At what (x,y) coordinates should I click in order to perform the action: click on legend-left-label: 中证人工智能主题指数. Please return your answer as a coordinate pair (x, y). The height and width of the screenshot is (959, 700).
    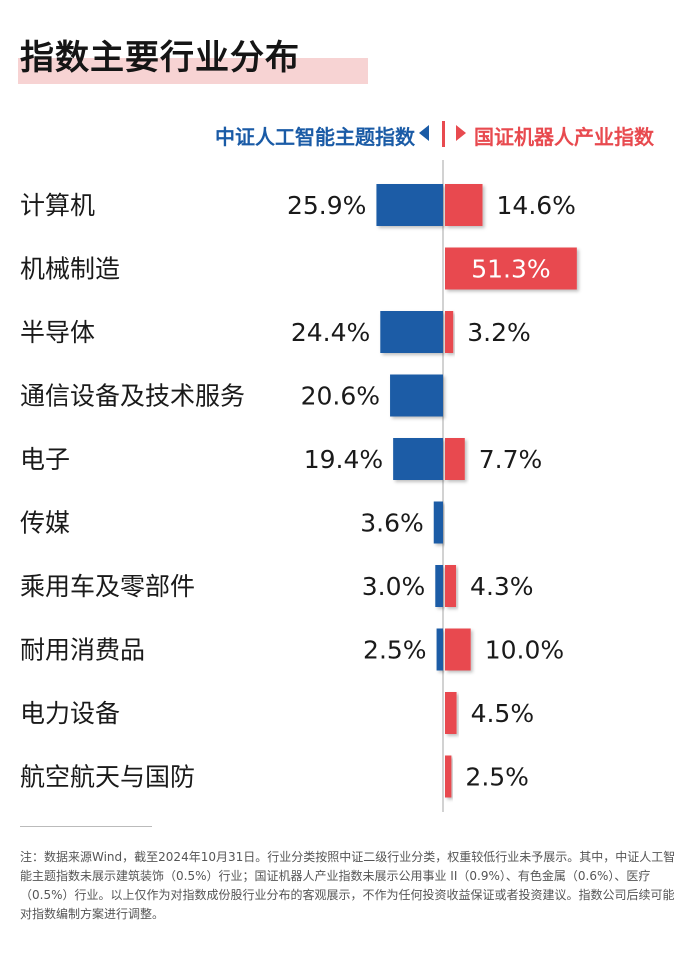
    Looking at the image, I should click on (315, 137).